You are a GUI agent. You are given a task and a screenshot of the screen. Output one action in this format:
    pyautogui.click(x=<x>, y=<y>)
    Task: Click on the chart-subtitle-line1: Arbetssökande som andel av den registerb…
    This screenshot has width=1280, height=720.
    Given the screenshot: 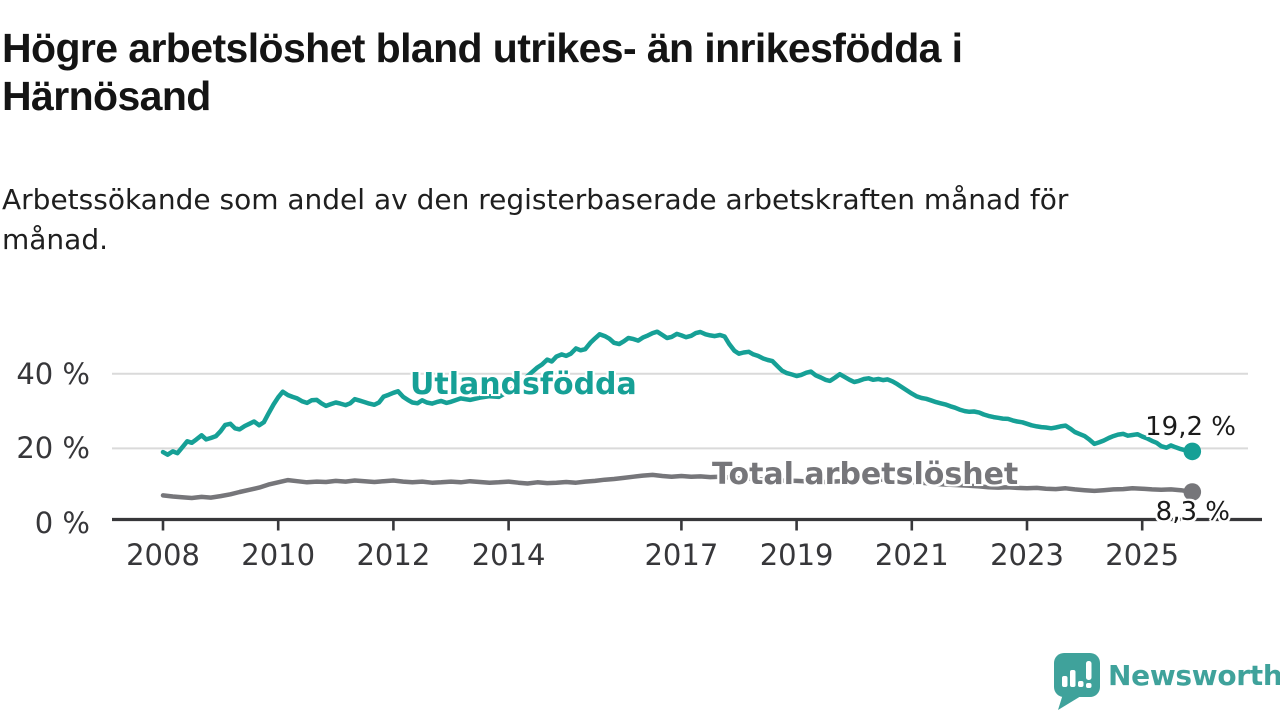 What is the action you would take?
    pyautogui.click(x=535, y=199)
    